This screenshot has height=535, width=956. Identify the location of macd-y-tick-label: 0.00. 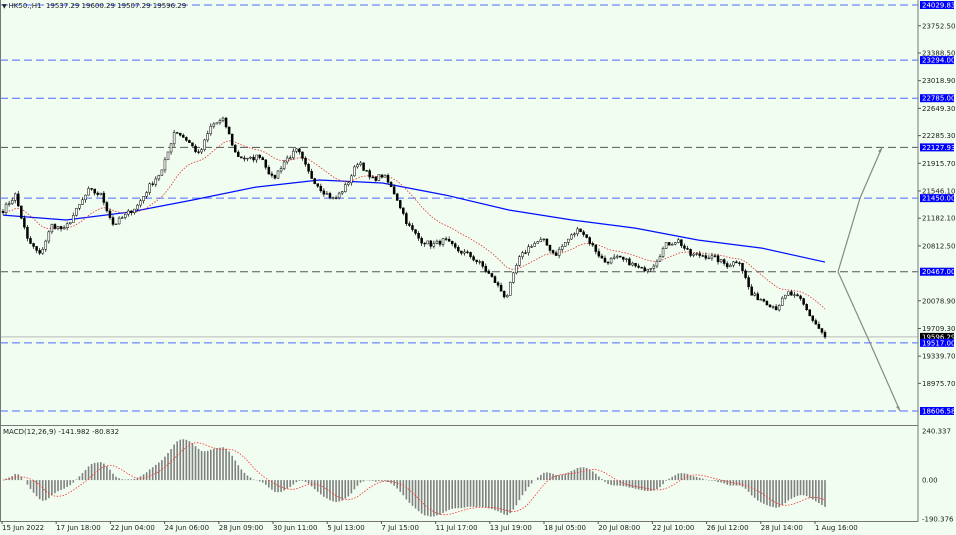
(930, 481).